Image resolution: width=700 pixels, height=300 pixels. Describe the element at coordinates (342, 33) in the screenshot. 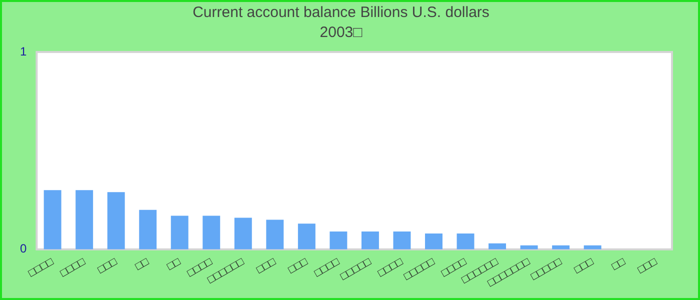

I see `chart-subtitle: 2003□` at that location.